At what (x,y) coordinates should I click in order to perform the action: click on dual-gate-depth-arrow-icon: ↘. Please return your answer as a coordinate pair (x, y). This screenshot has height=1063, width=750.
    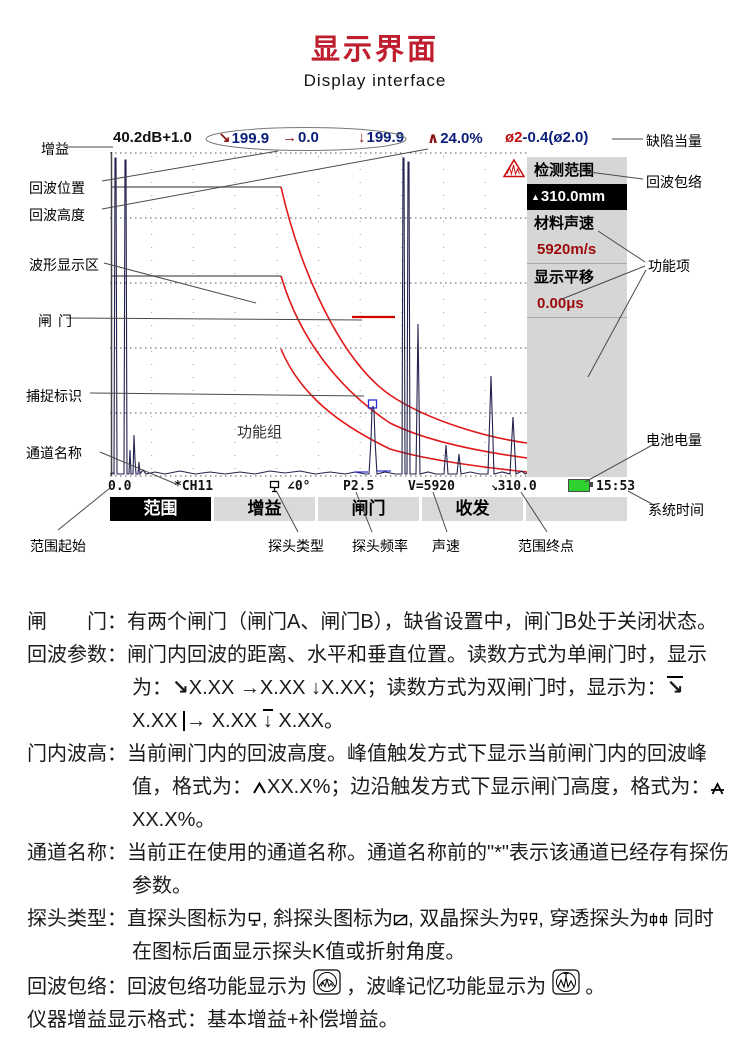
    Looking at the image, I should click on (675, 687).